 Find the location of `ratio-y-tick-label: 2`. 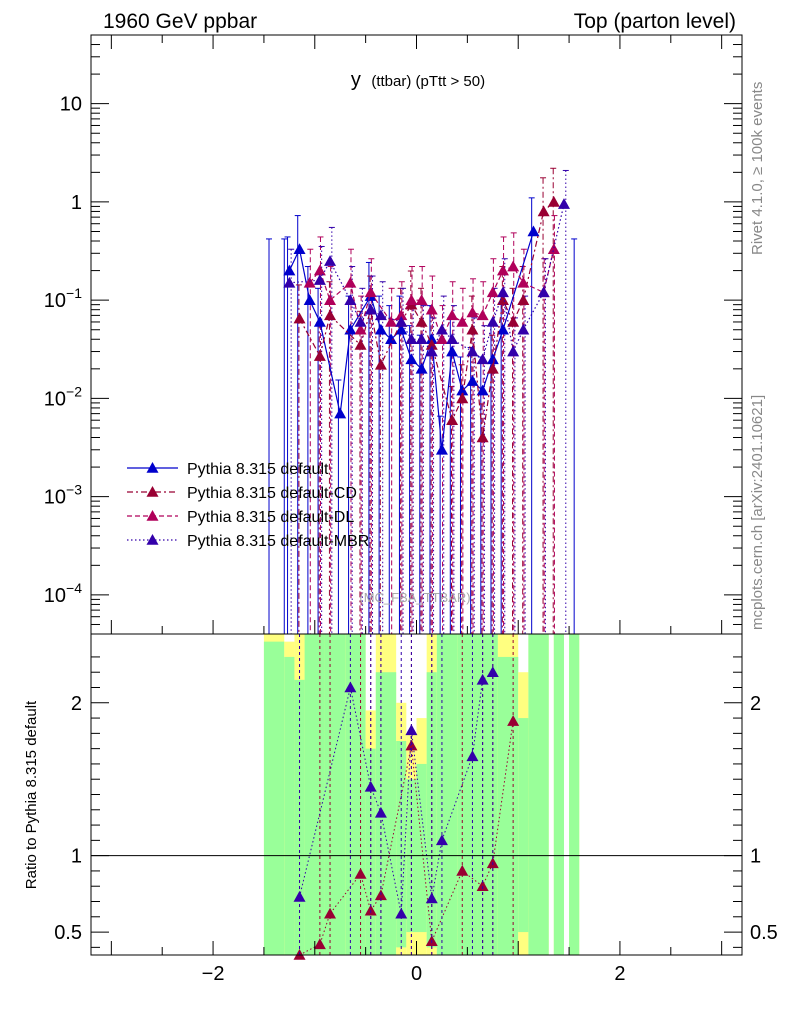

ratio-y-tick-label: 2 is located at coordinates (76, 704).